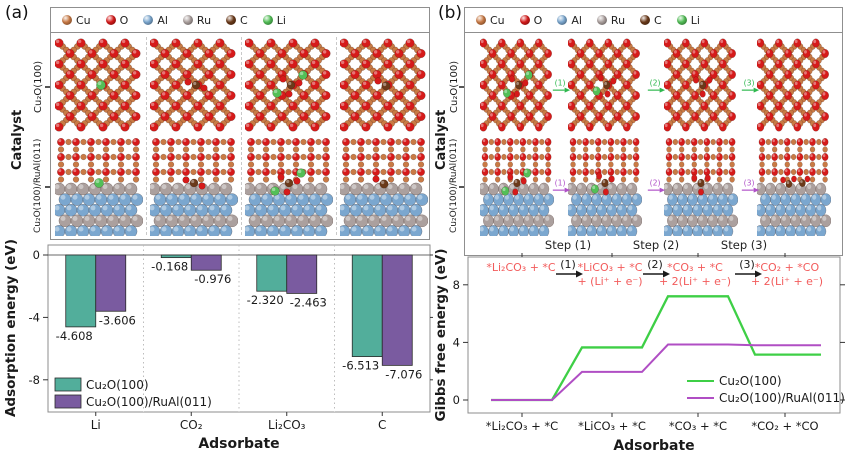  I want to click on bar-Cu₂O(100)-Li, so click(81, 291).